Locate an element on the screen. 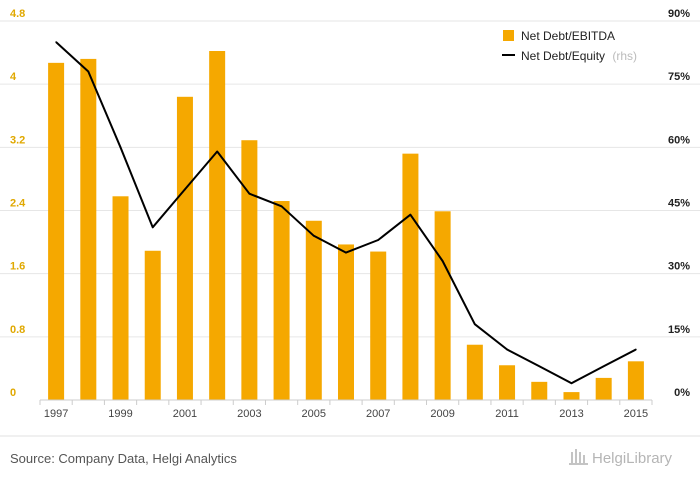 The width and height of the screenshot is (700, 483). line-point-2005 is located at coordinates (313, 235).